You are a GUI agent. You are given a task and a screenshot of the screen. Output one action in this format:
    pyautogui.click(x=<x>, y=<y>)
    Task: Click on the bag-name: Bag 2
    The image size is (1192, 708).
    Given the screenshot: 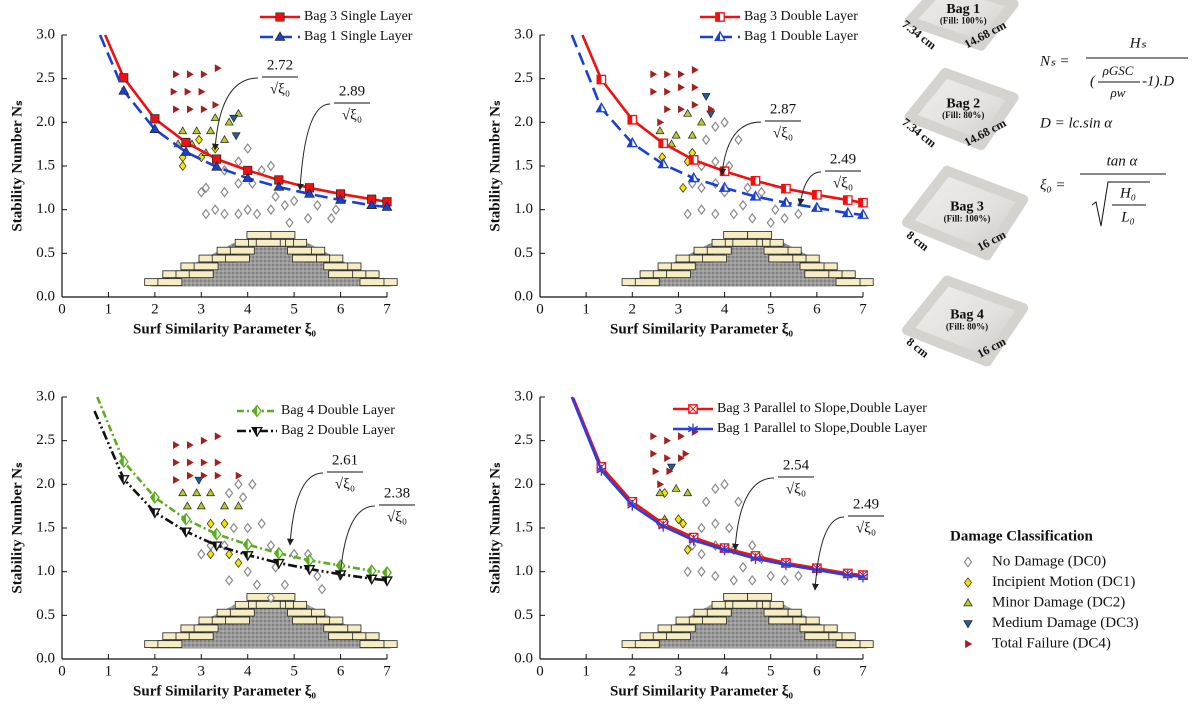 What is the action you would take?
    pyautogui.click(x=963, y=103)
    